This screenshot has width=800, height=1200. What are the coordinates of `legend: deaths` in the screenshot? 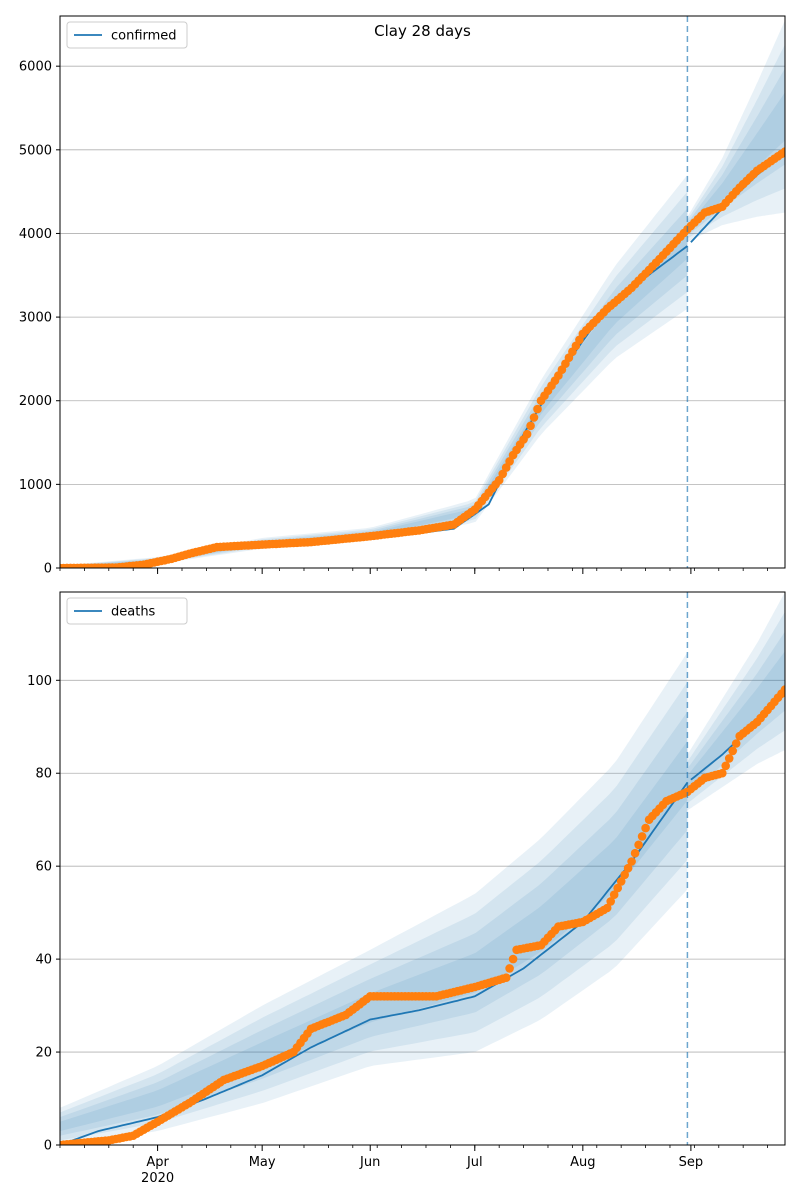 It's located at (127, 611).